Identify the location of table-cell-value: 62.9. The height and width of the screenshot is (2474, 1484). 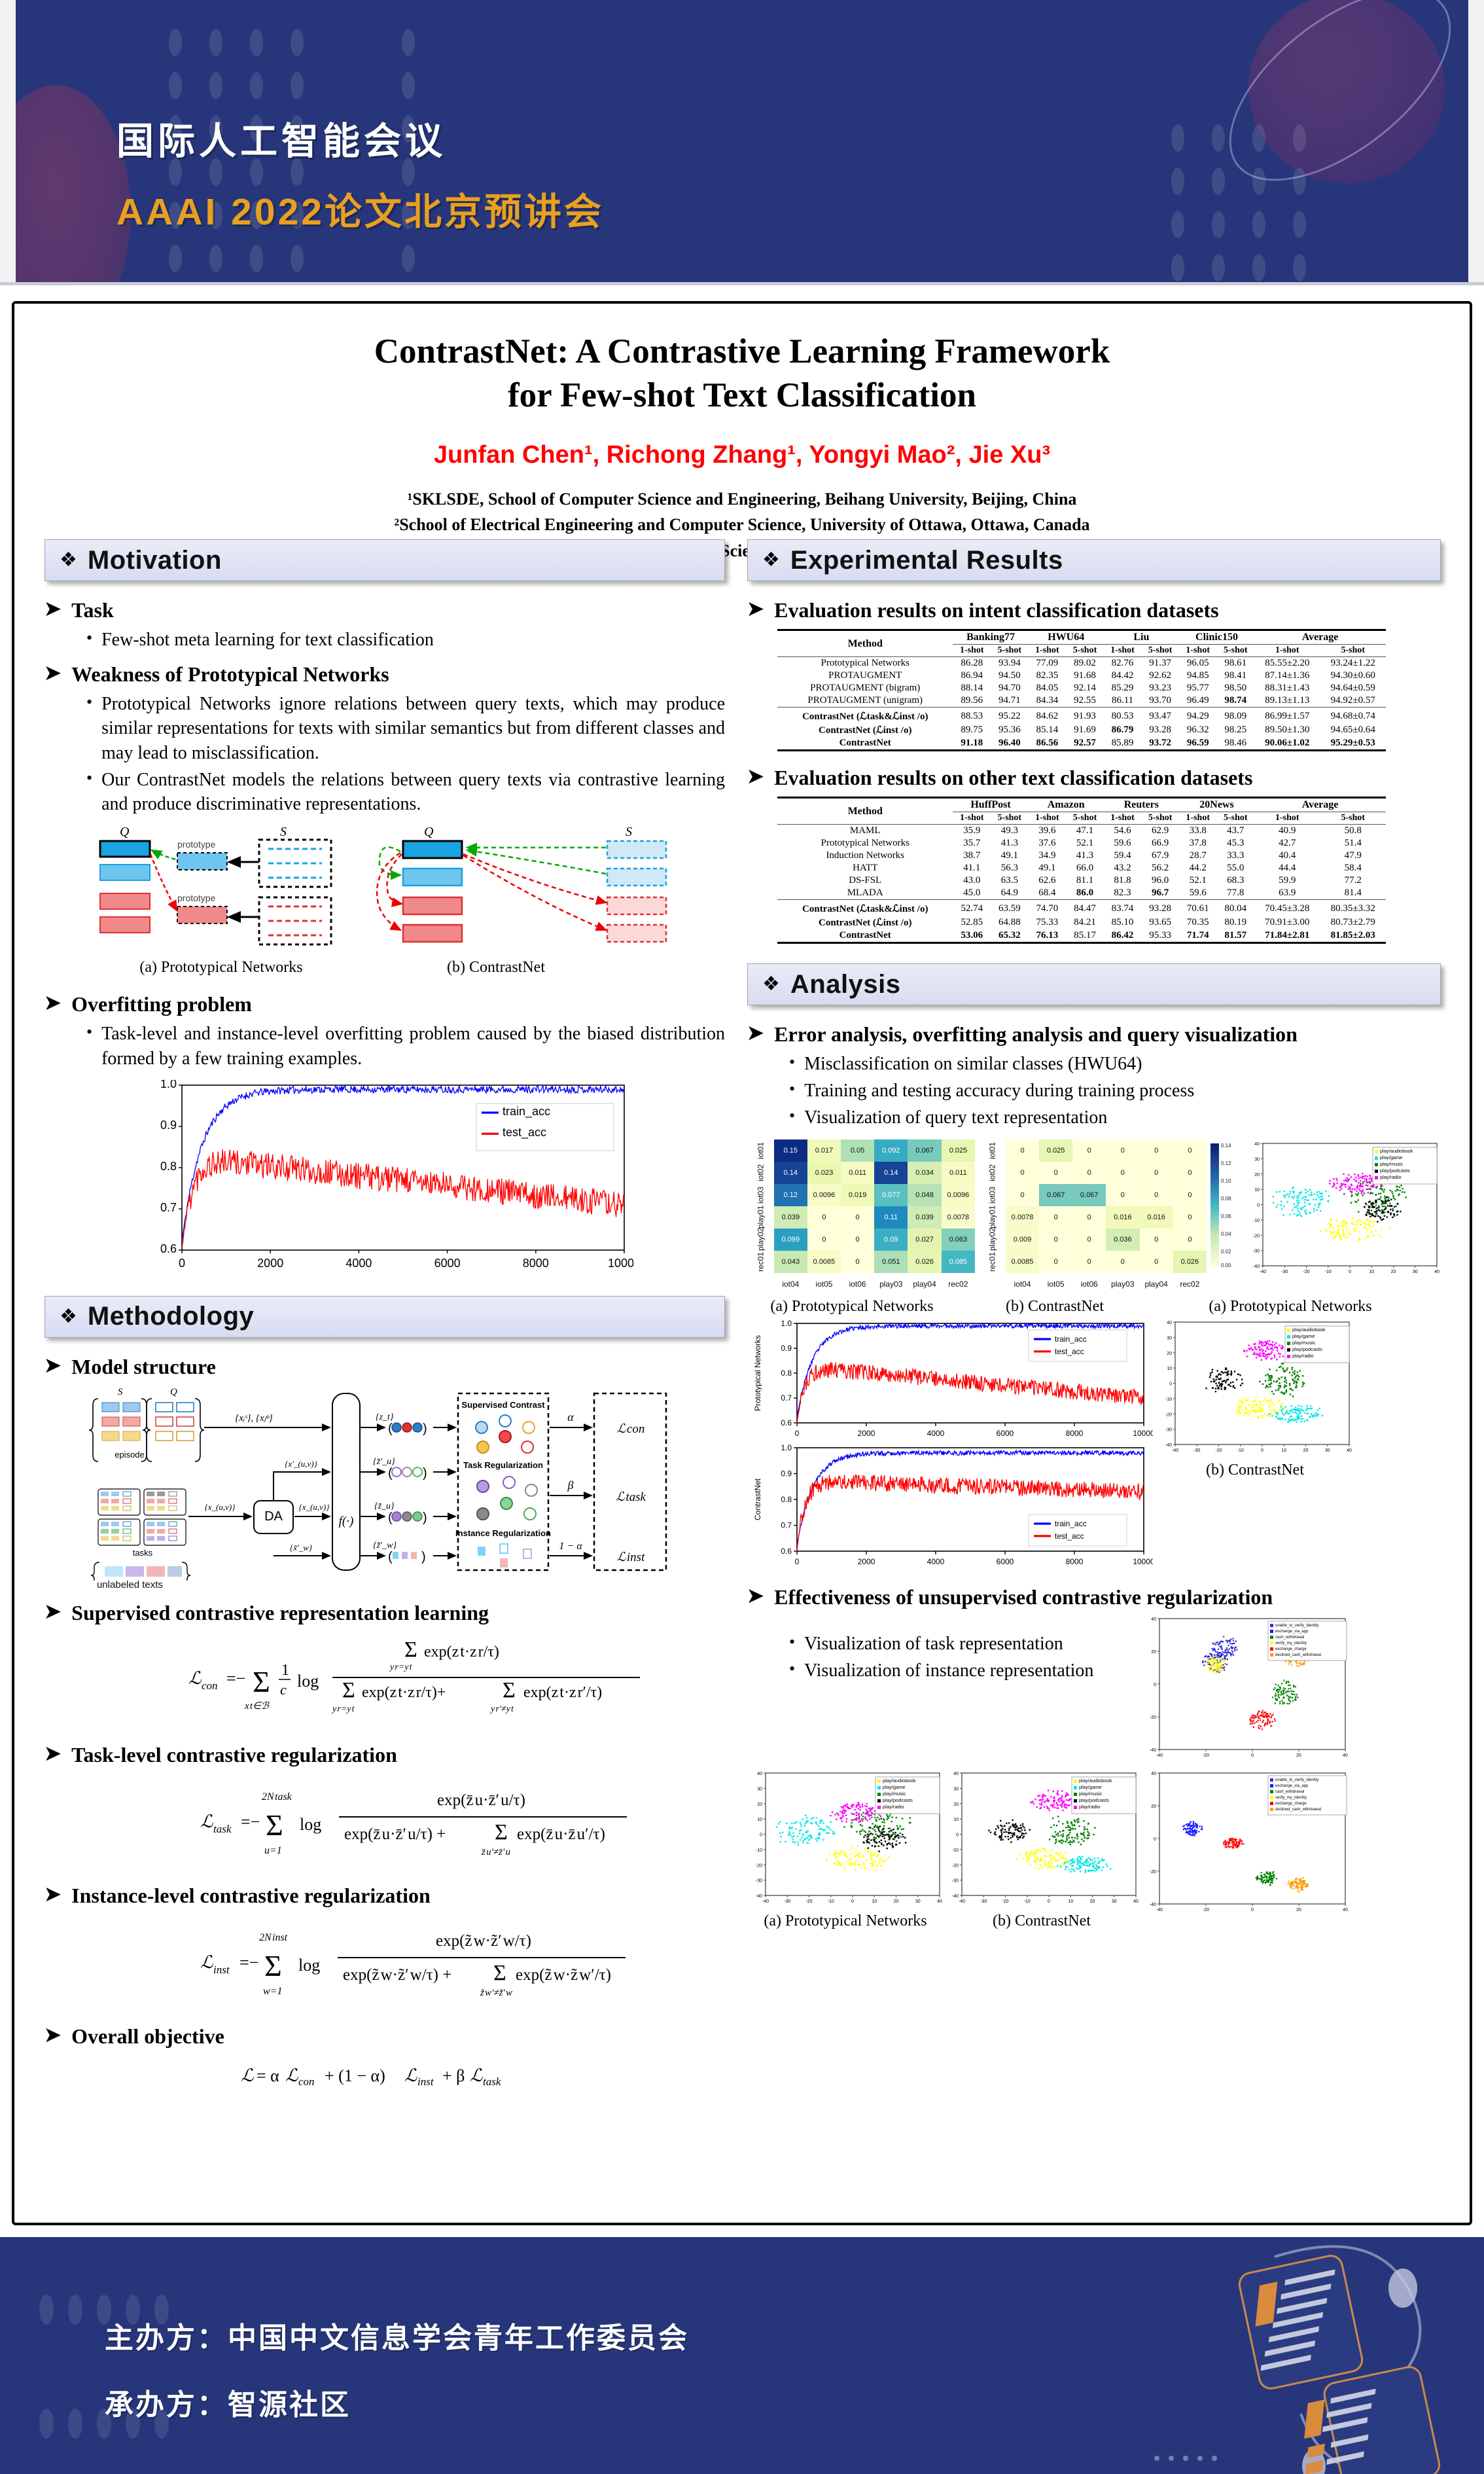
(1160, 830).